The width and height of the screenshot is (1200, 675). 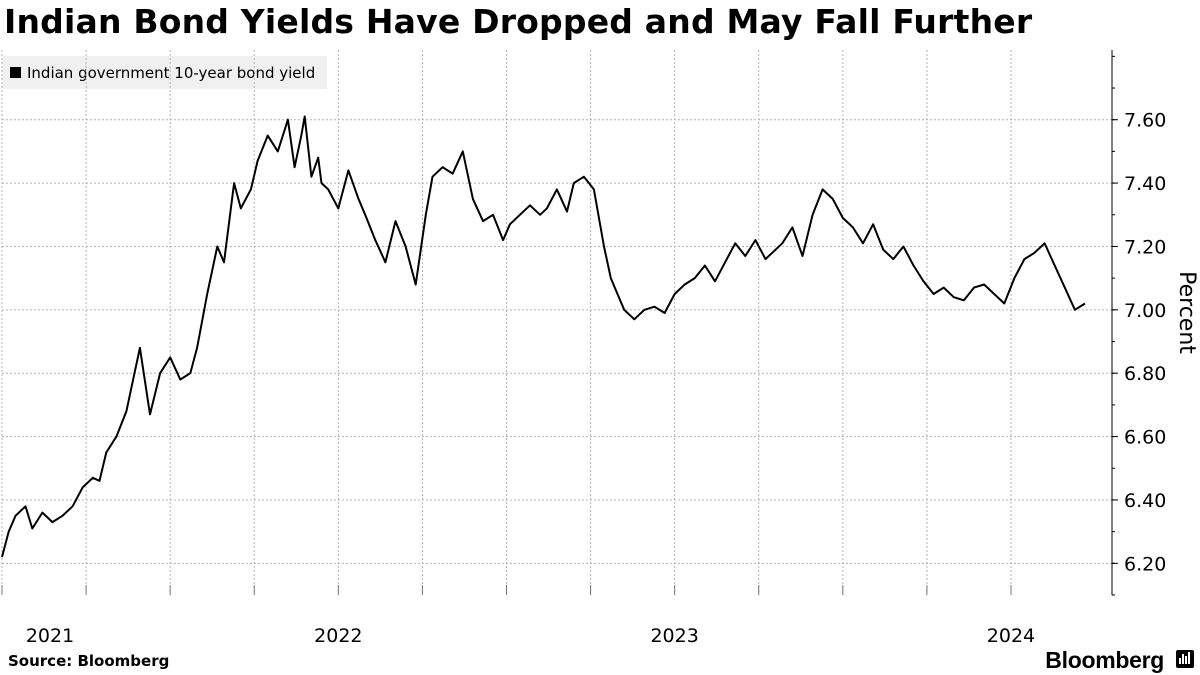 What do you see at coordinates (674, 636) in the screenshot?
I see `x-tick-label: 2023` at bounding box center [674, 636].